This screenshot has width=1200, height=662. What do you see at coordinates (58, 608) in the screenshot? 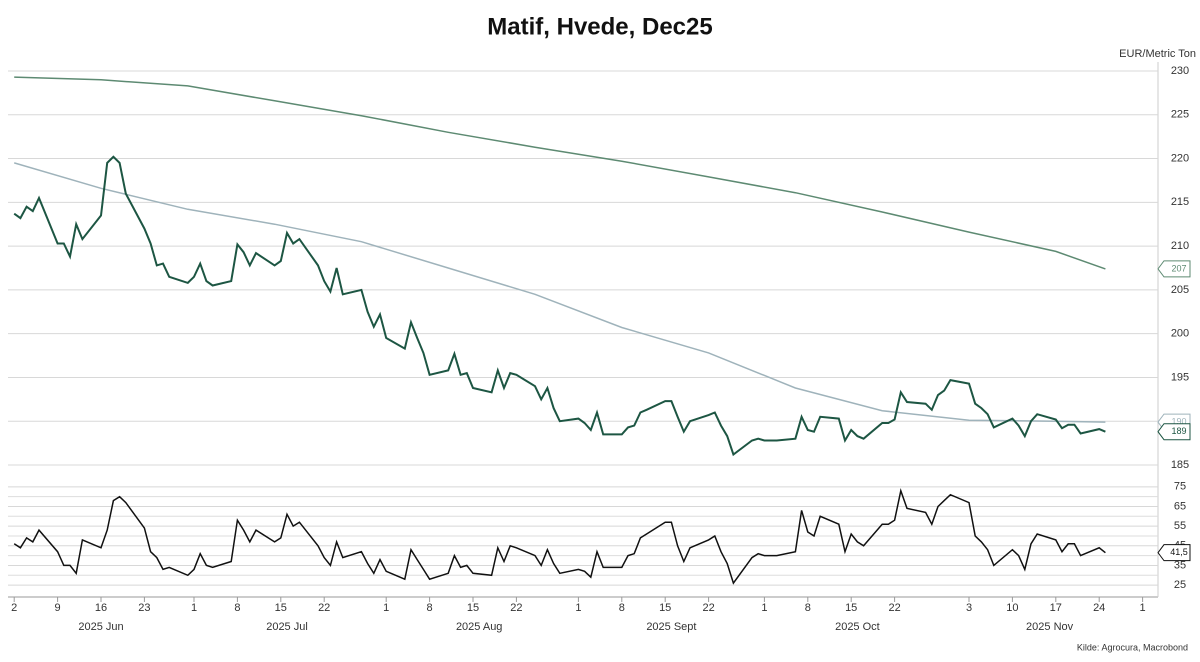
I see `x-tick-label: 9` at bounding box center [58, 608].